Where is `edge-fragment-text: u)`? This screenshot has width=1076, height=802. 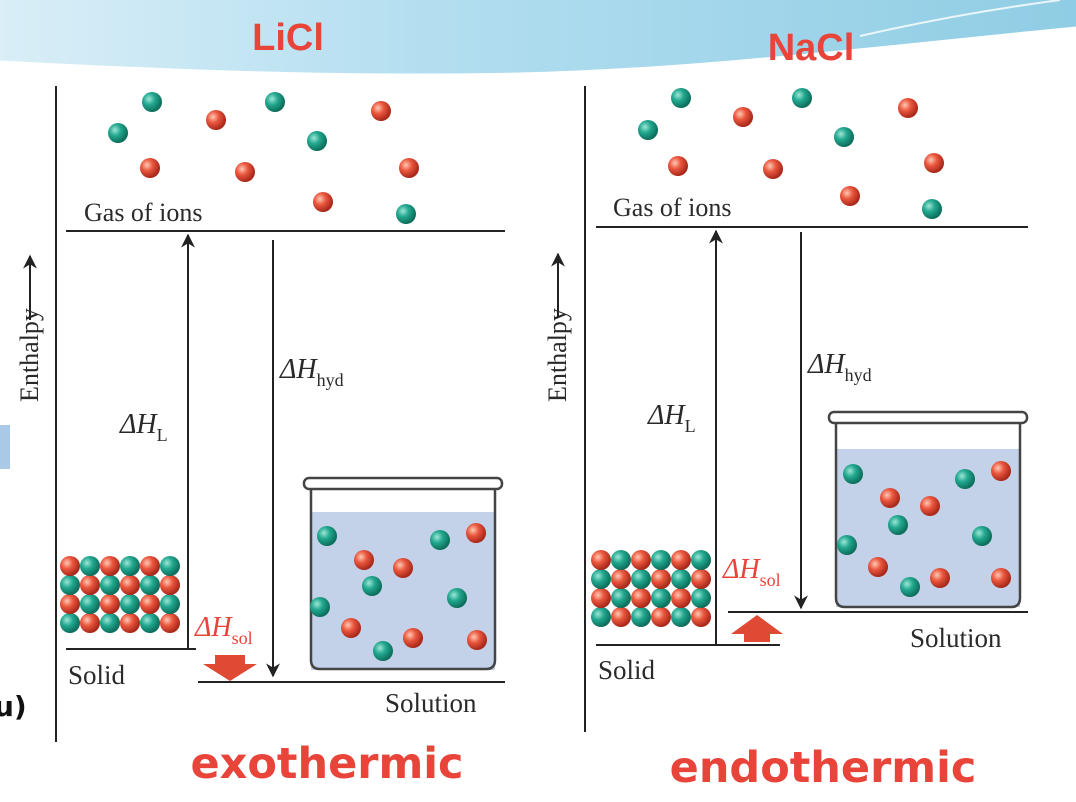
edge-fragment-text: u) is located at coordinates (13, 706).